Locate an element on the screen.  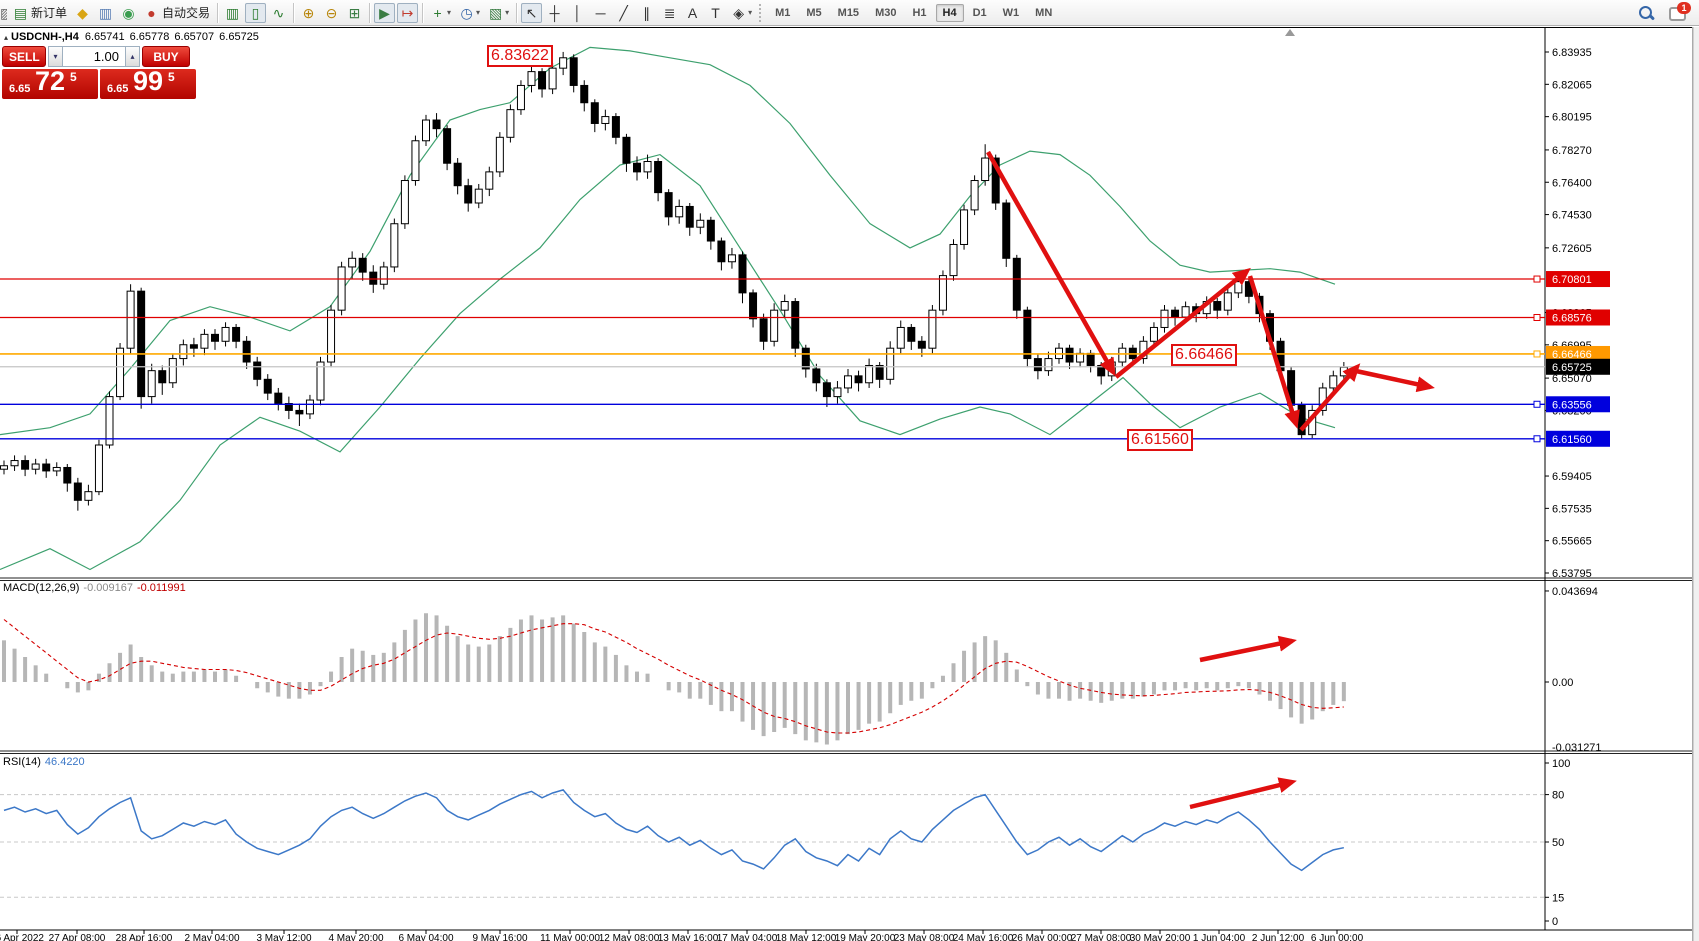
text-label-button: T is located at coordinates (715, 13).